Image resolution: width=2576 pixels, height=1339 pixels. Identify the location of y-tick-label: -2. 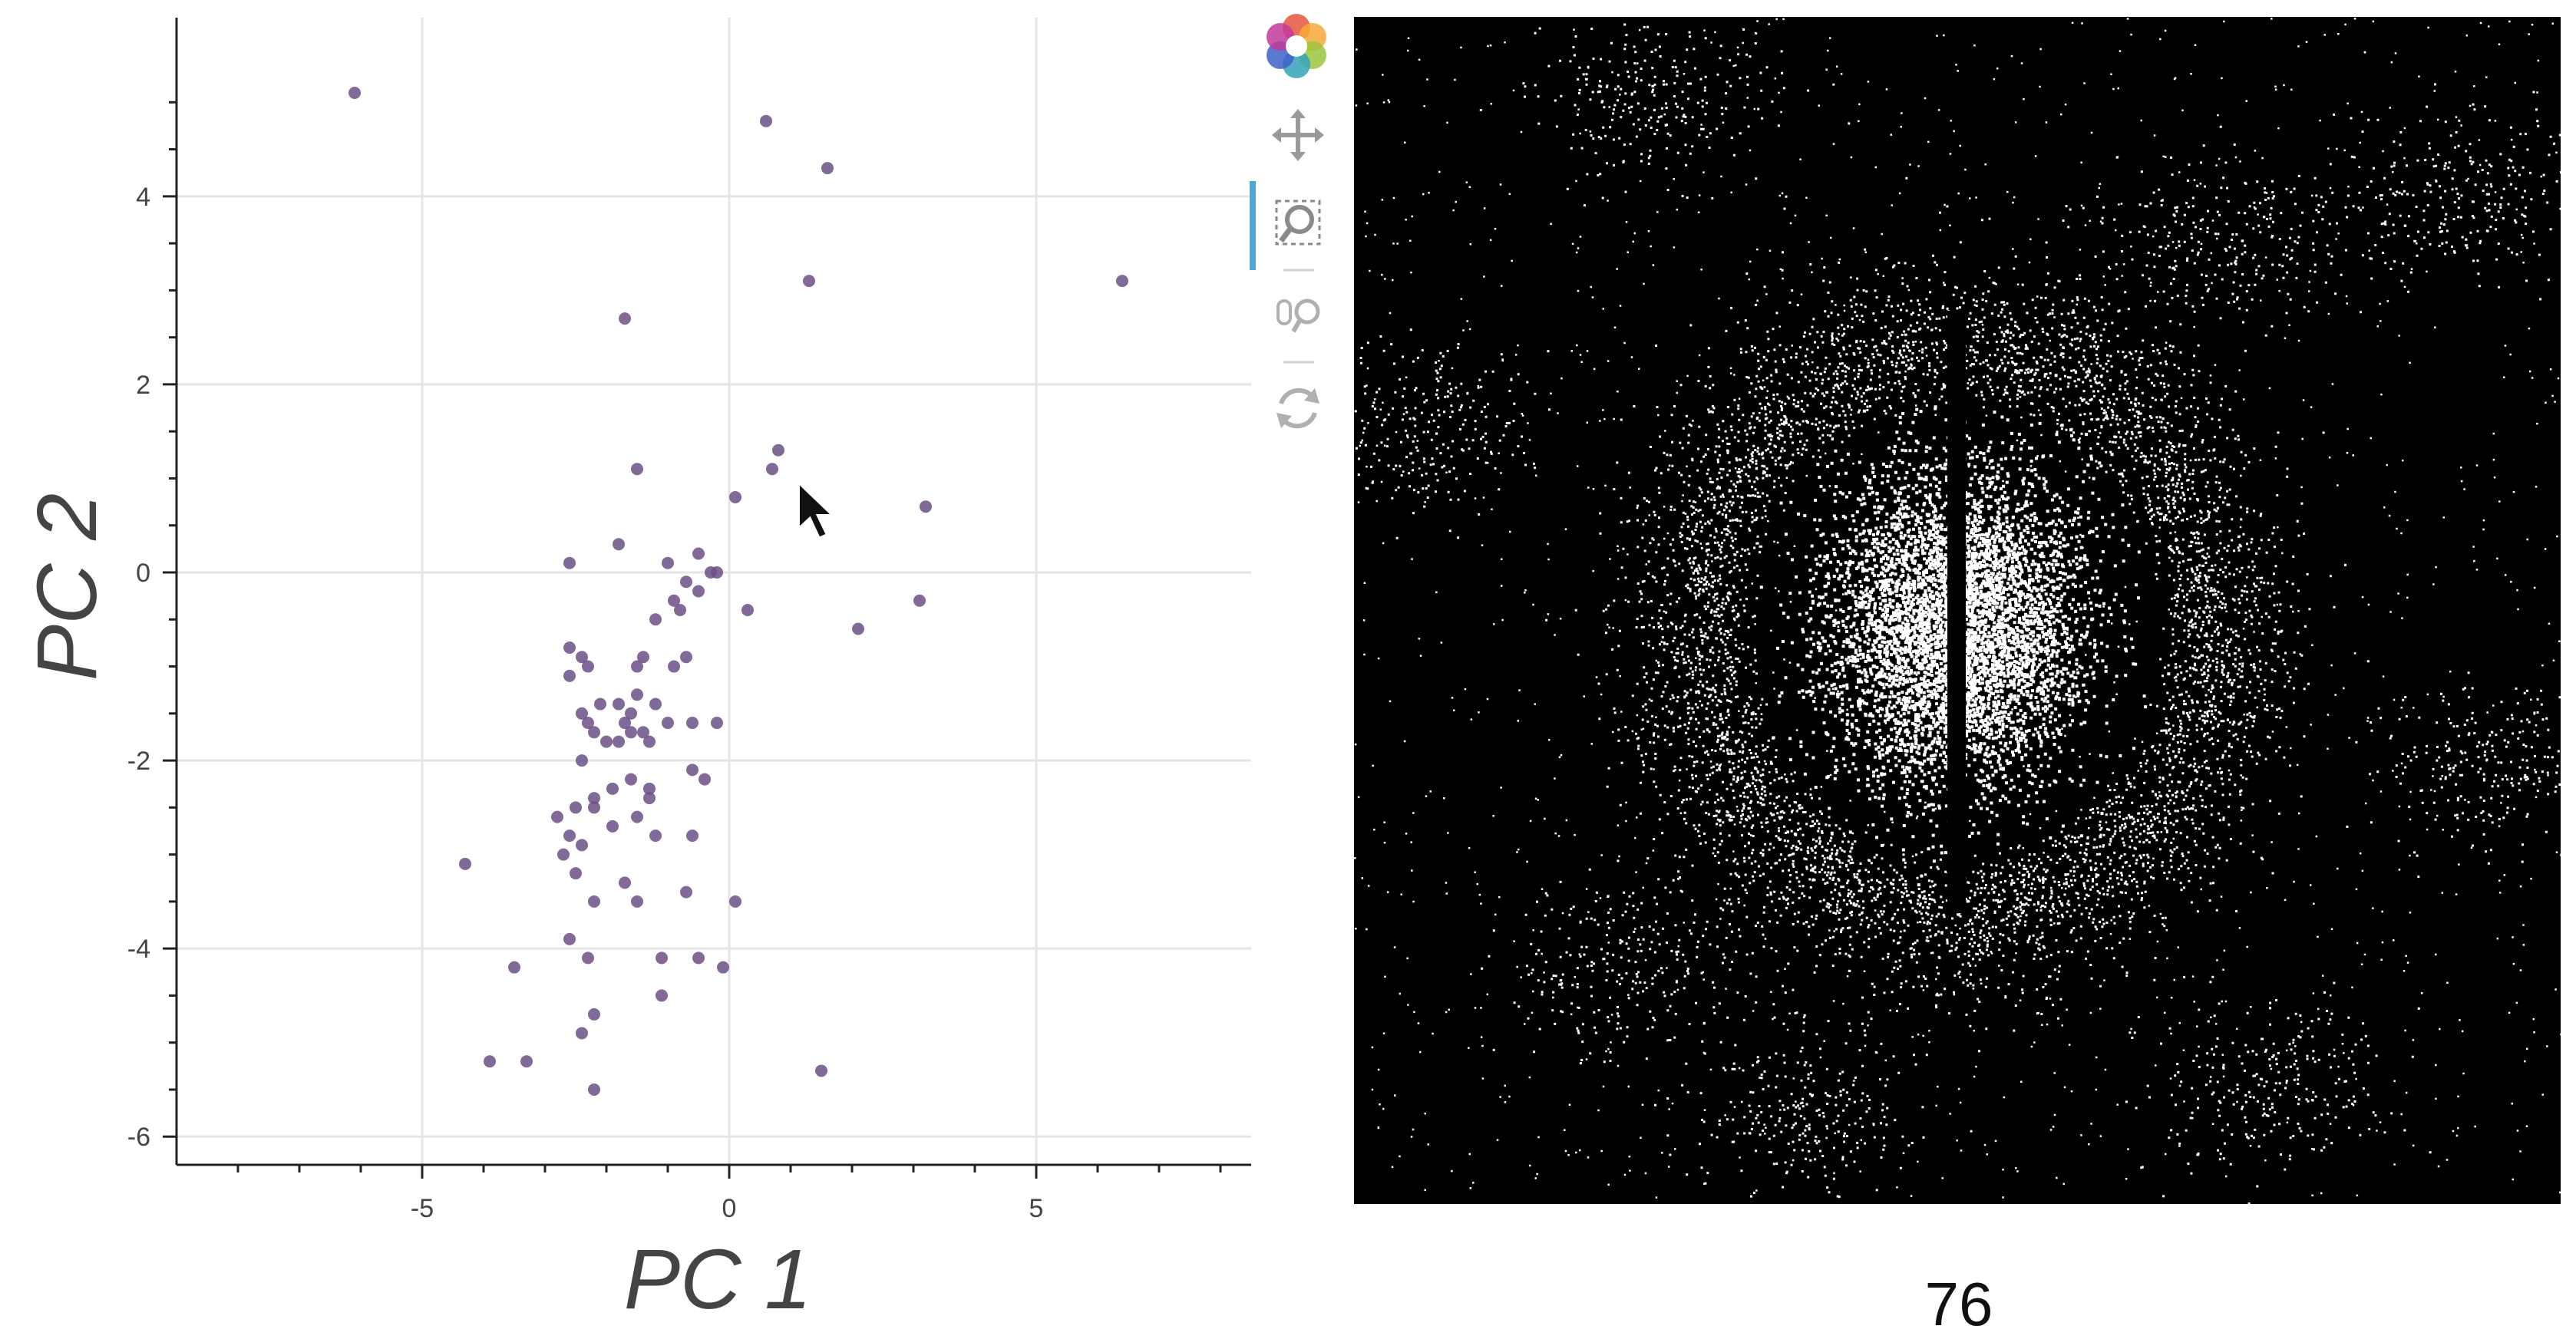
(138, 761).